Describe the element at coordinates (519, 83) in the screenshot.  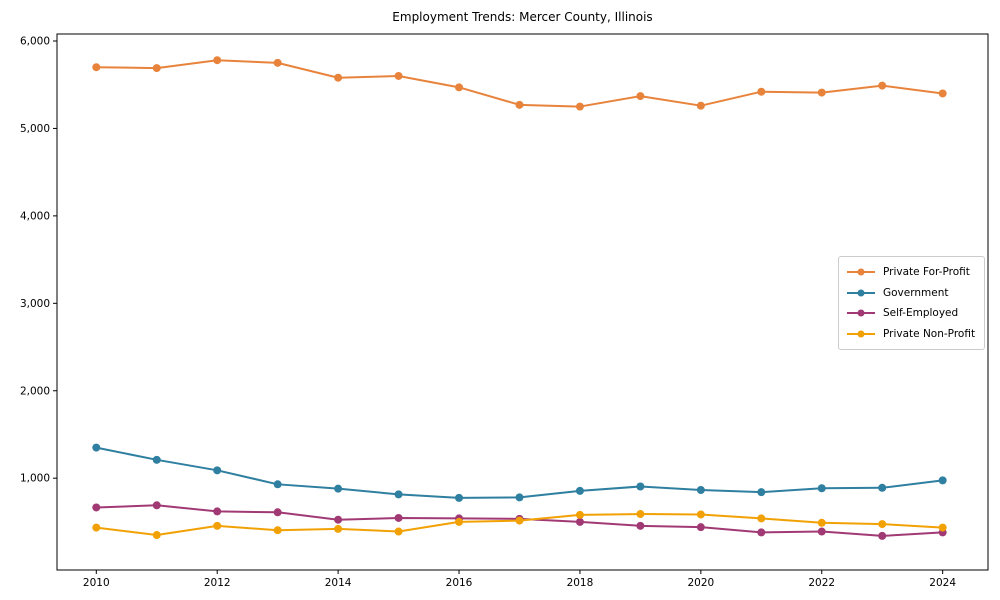
I see `private-for-profit-line` at that location.